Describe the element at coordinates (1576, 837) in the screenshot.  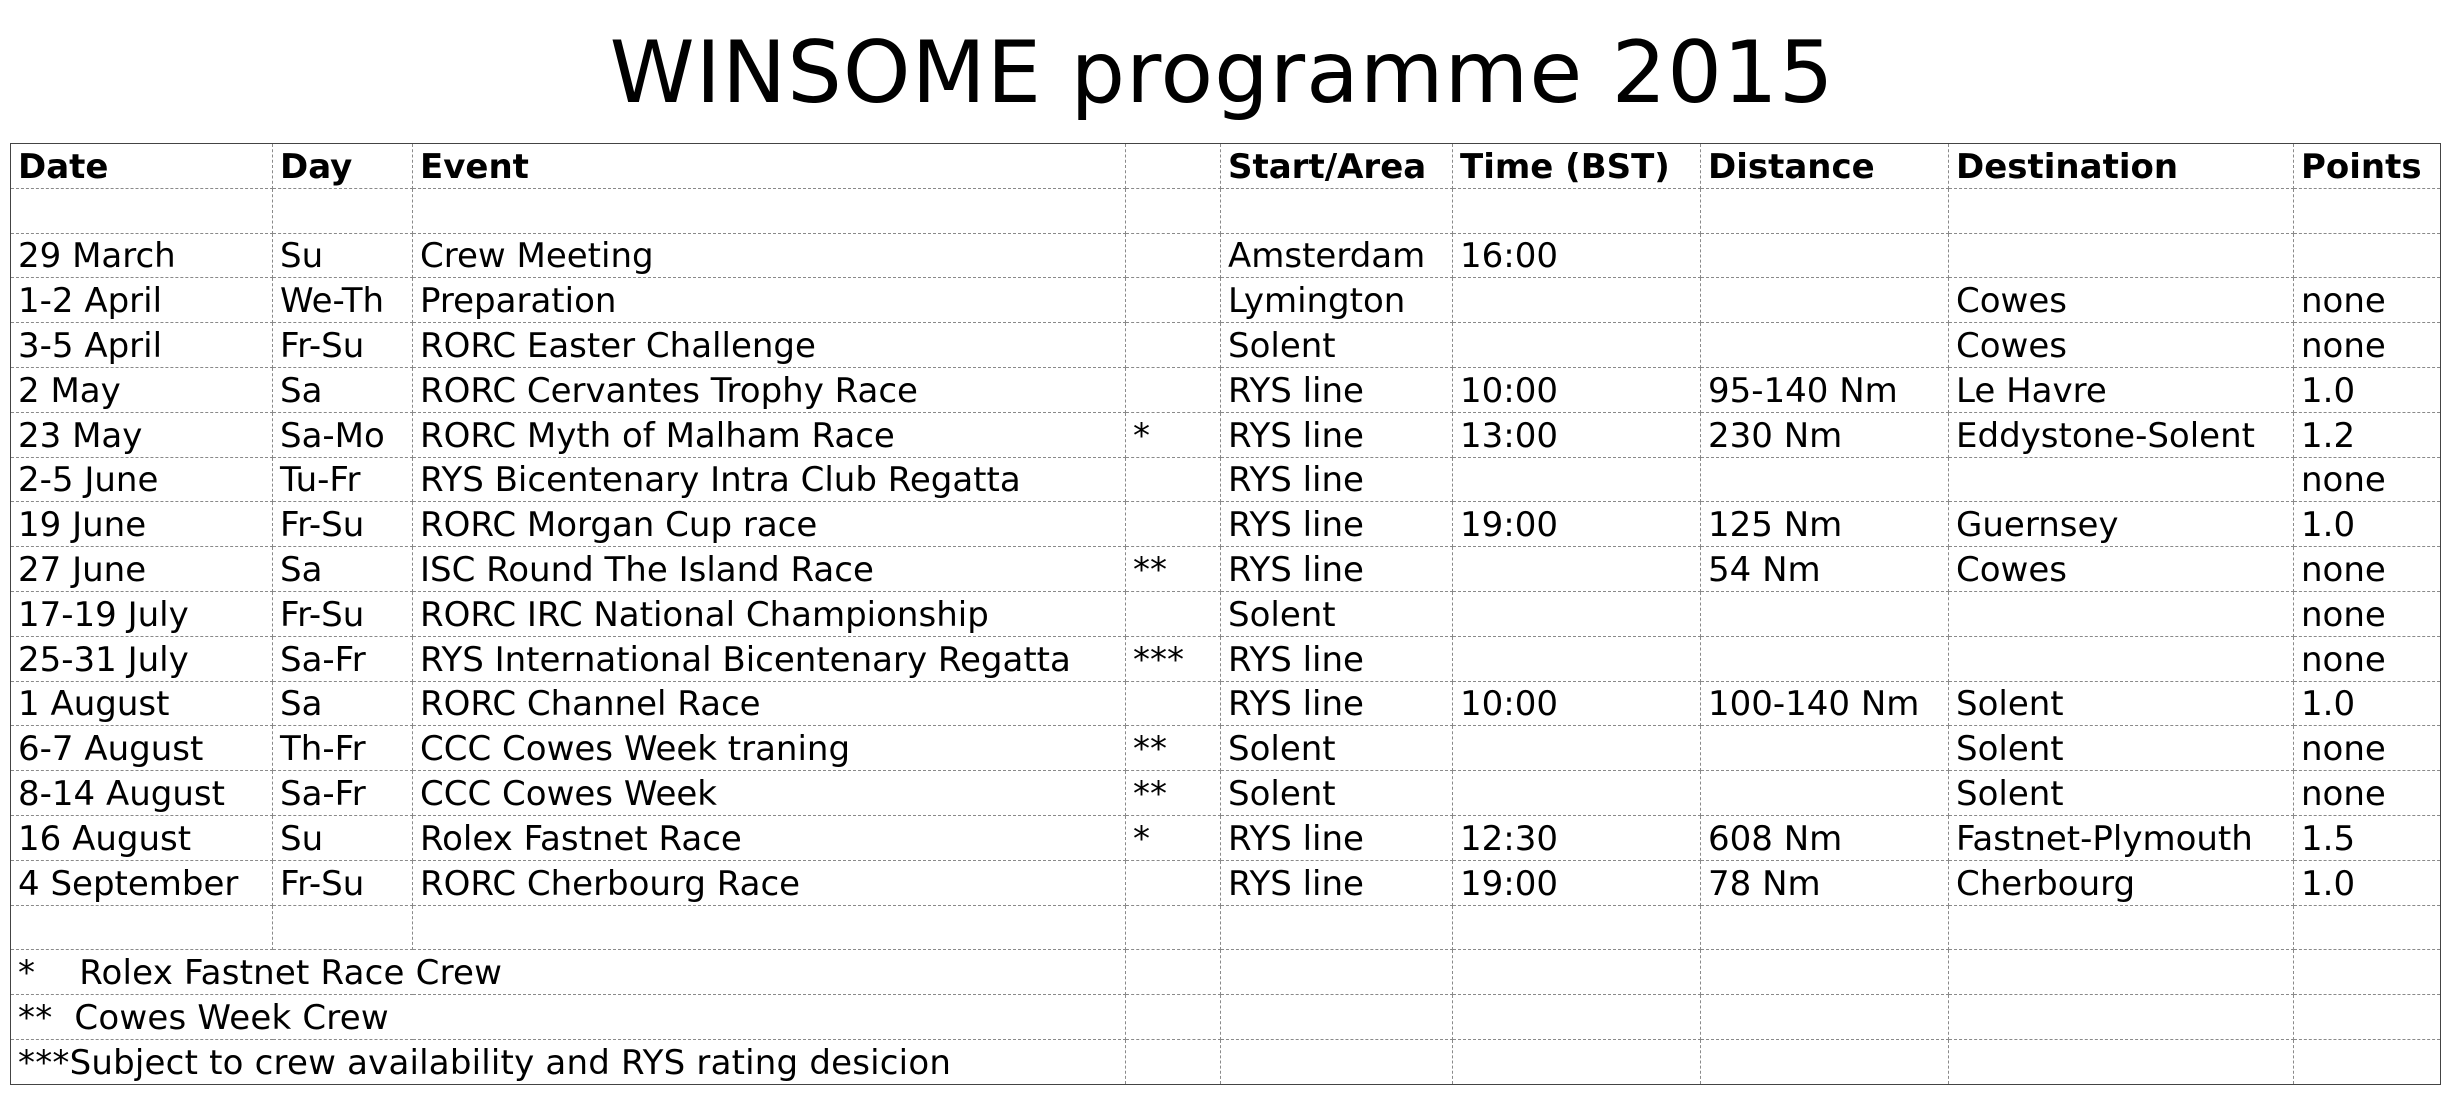
I see `cell-time: 12:30` at that location.